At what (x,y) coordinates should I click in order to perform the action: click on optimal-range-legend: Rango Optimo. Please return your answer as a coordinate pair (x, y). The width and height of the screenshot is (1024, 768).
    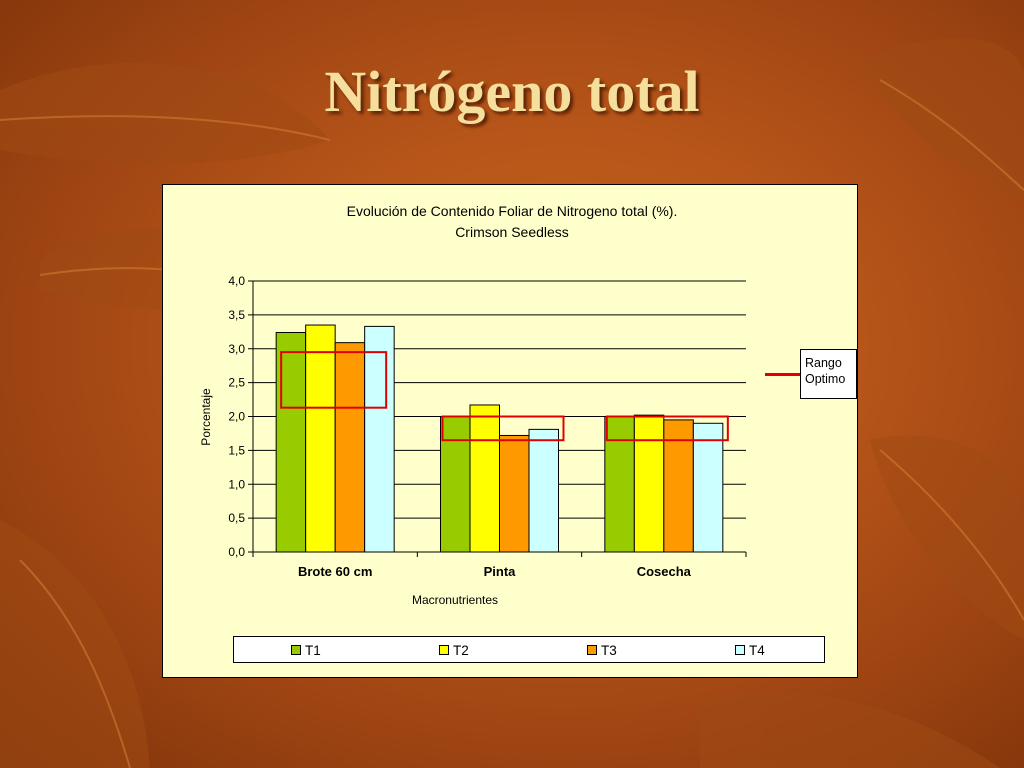
    Looking at the image, I should click on (828, 374).